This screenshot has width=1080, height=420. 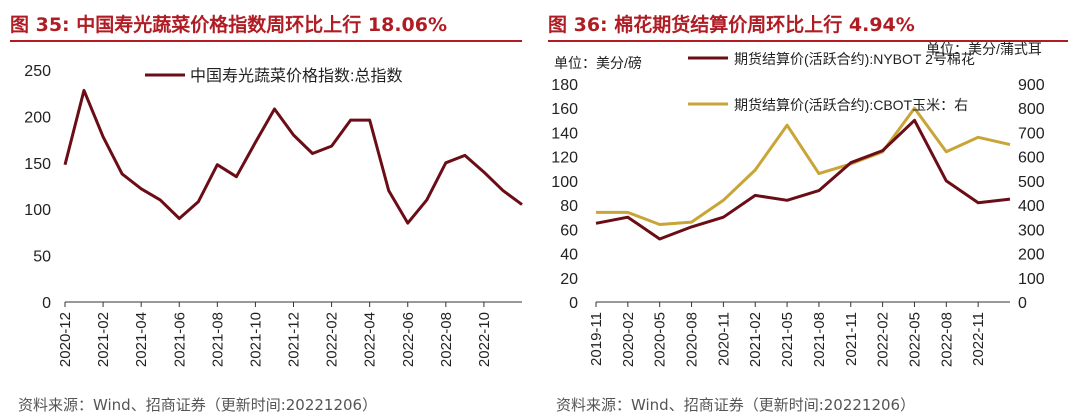 I want to click on y-tick-label: 50, so click(x=42, y=257).